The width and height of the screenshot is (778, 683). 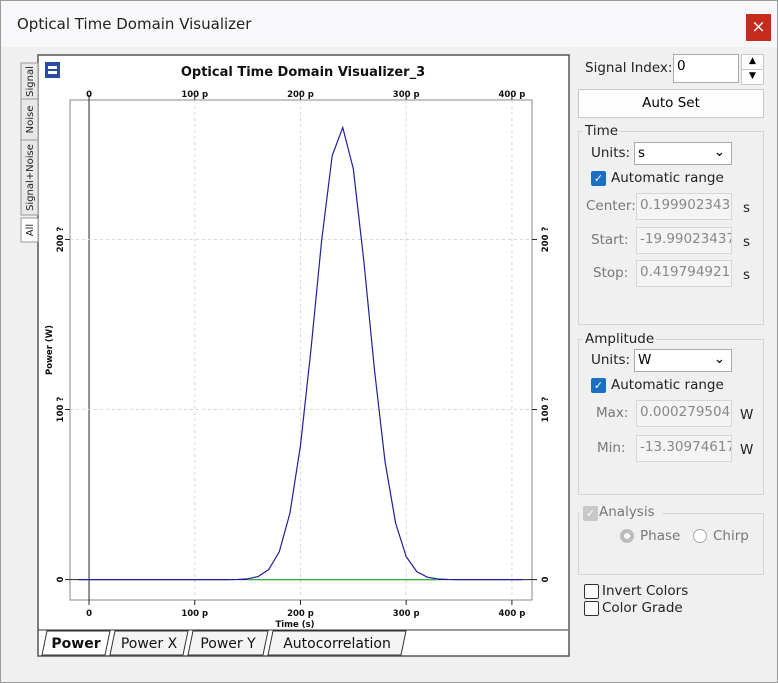 I want to click on units-value: W, so click(x=645, y=360).